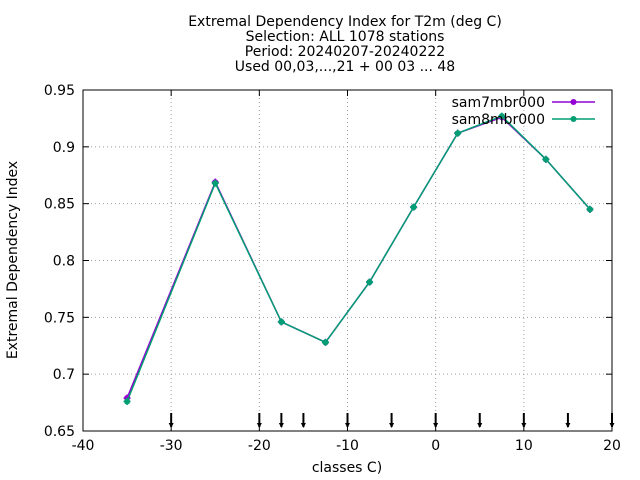 The image size is (640, 480). I want to click on y-tick-label: 0.95, so click(59, 91).